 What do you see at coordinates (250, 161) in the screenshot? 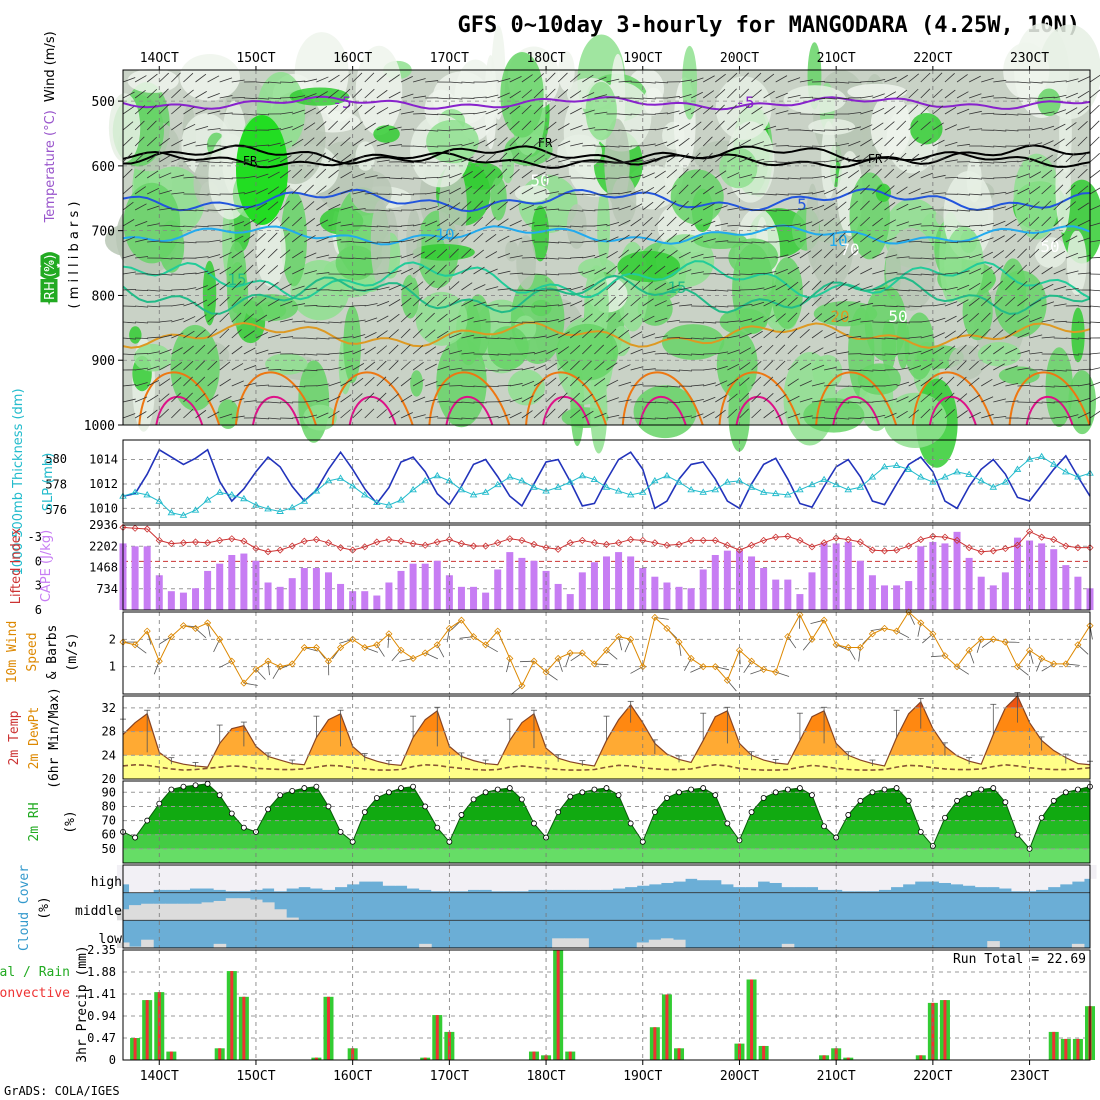
I see `contour-label: FR` at bounding box center [250, 161].